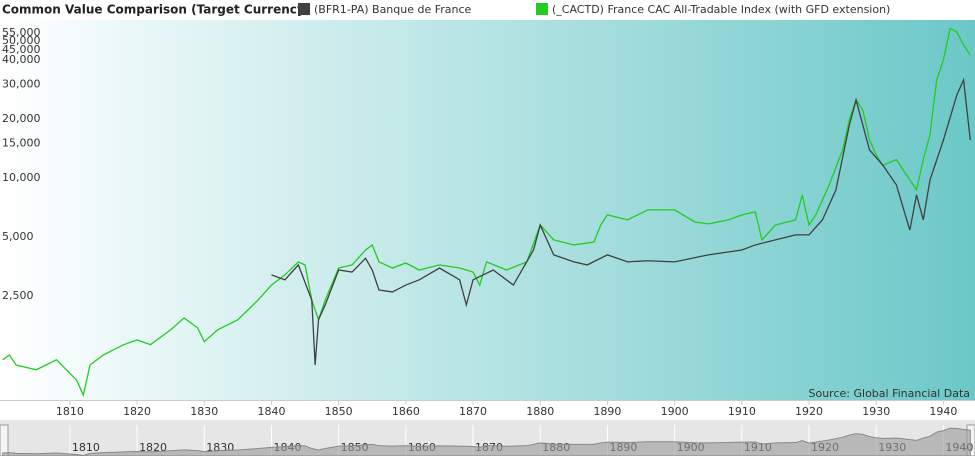  Describe the element at coordinates (271, 411) in the screenshot. I see `x-tick-label: 1840` at that location.